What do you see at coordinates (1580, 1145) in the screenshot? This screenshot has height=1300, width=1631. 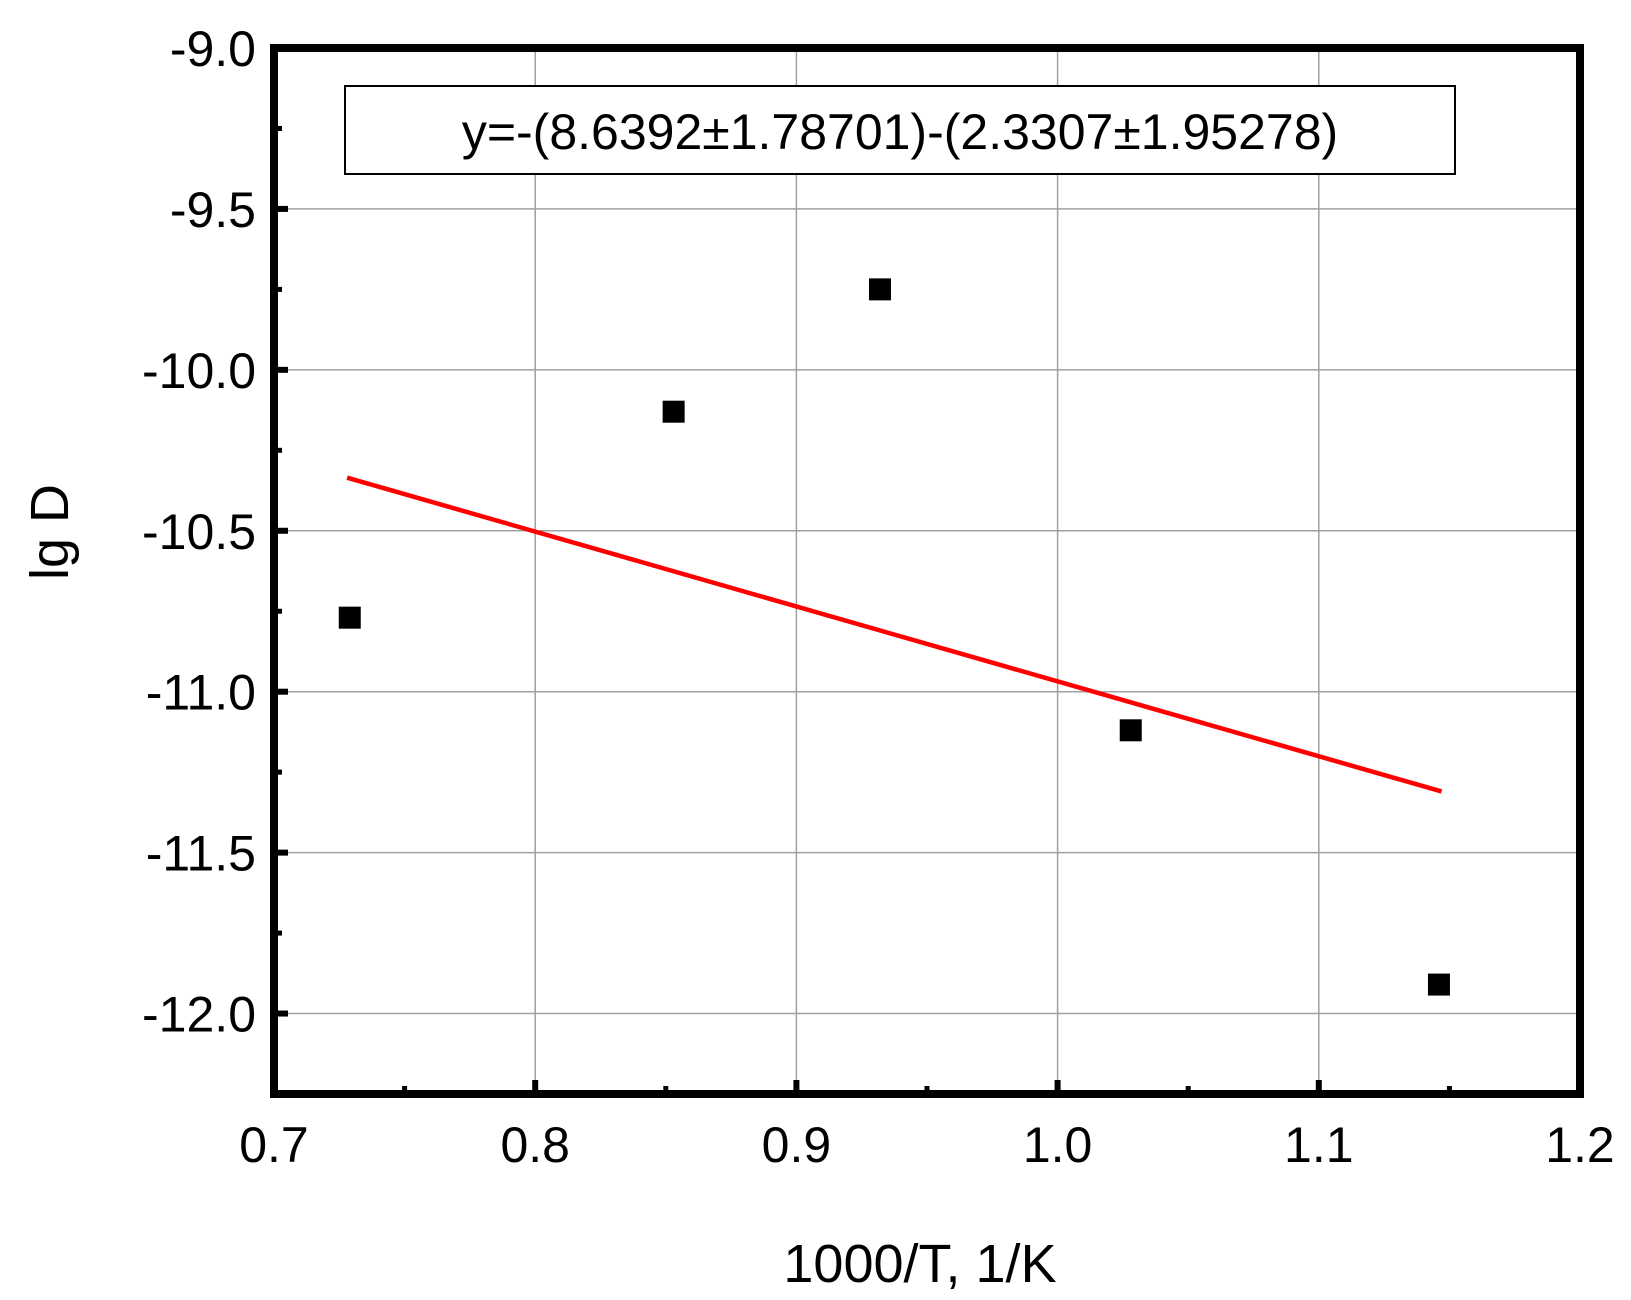 I see `x-tick-label: 1.2` at bounding box center [1580, 1145].